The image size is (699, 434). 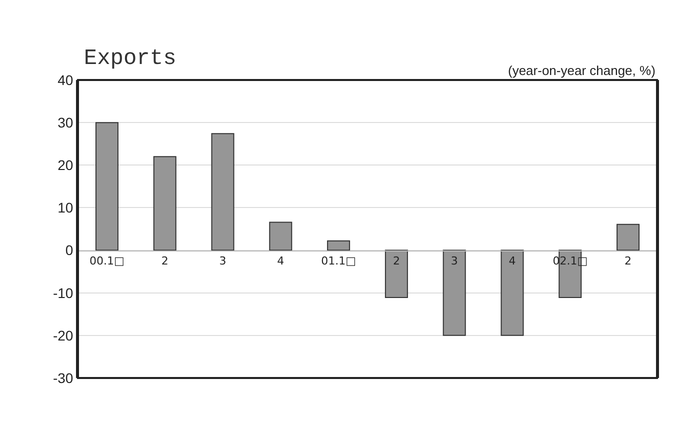 What do you see at coordinates (66, 122) in the screenshot?
I see `y-tick-label: 30` at bounding box center [66, 122].